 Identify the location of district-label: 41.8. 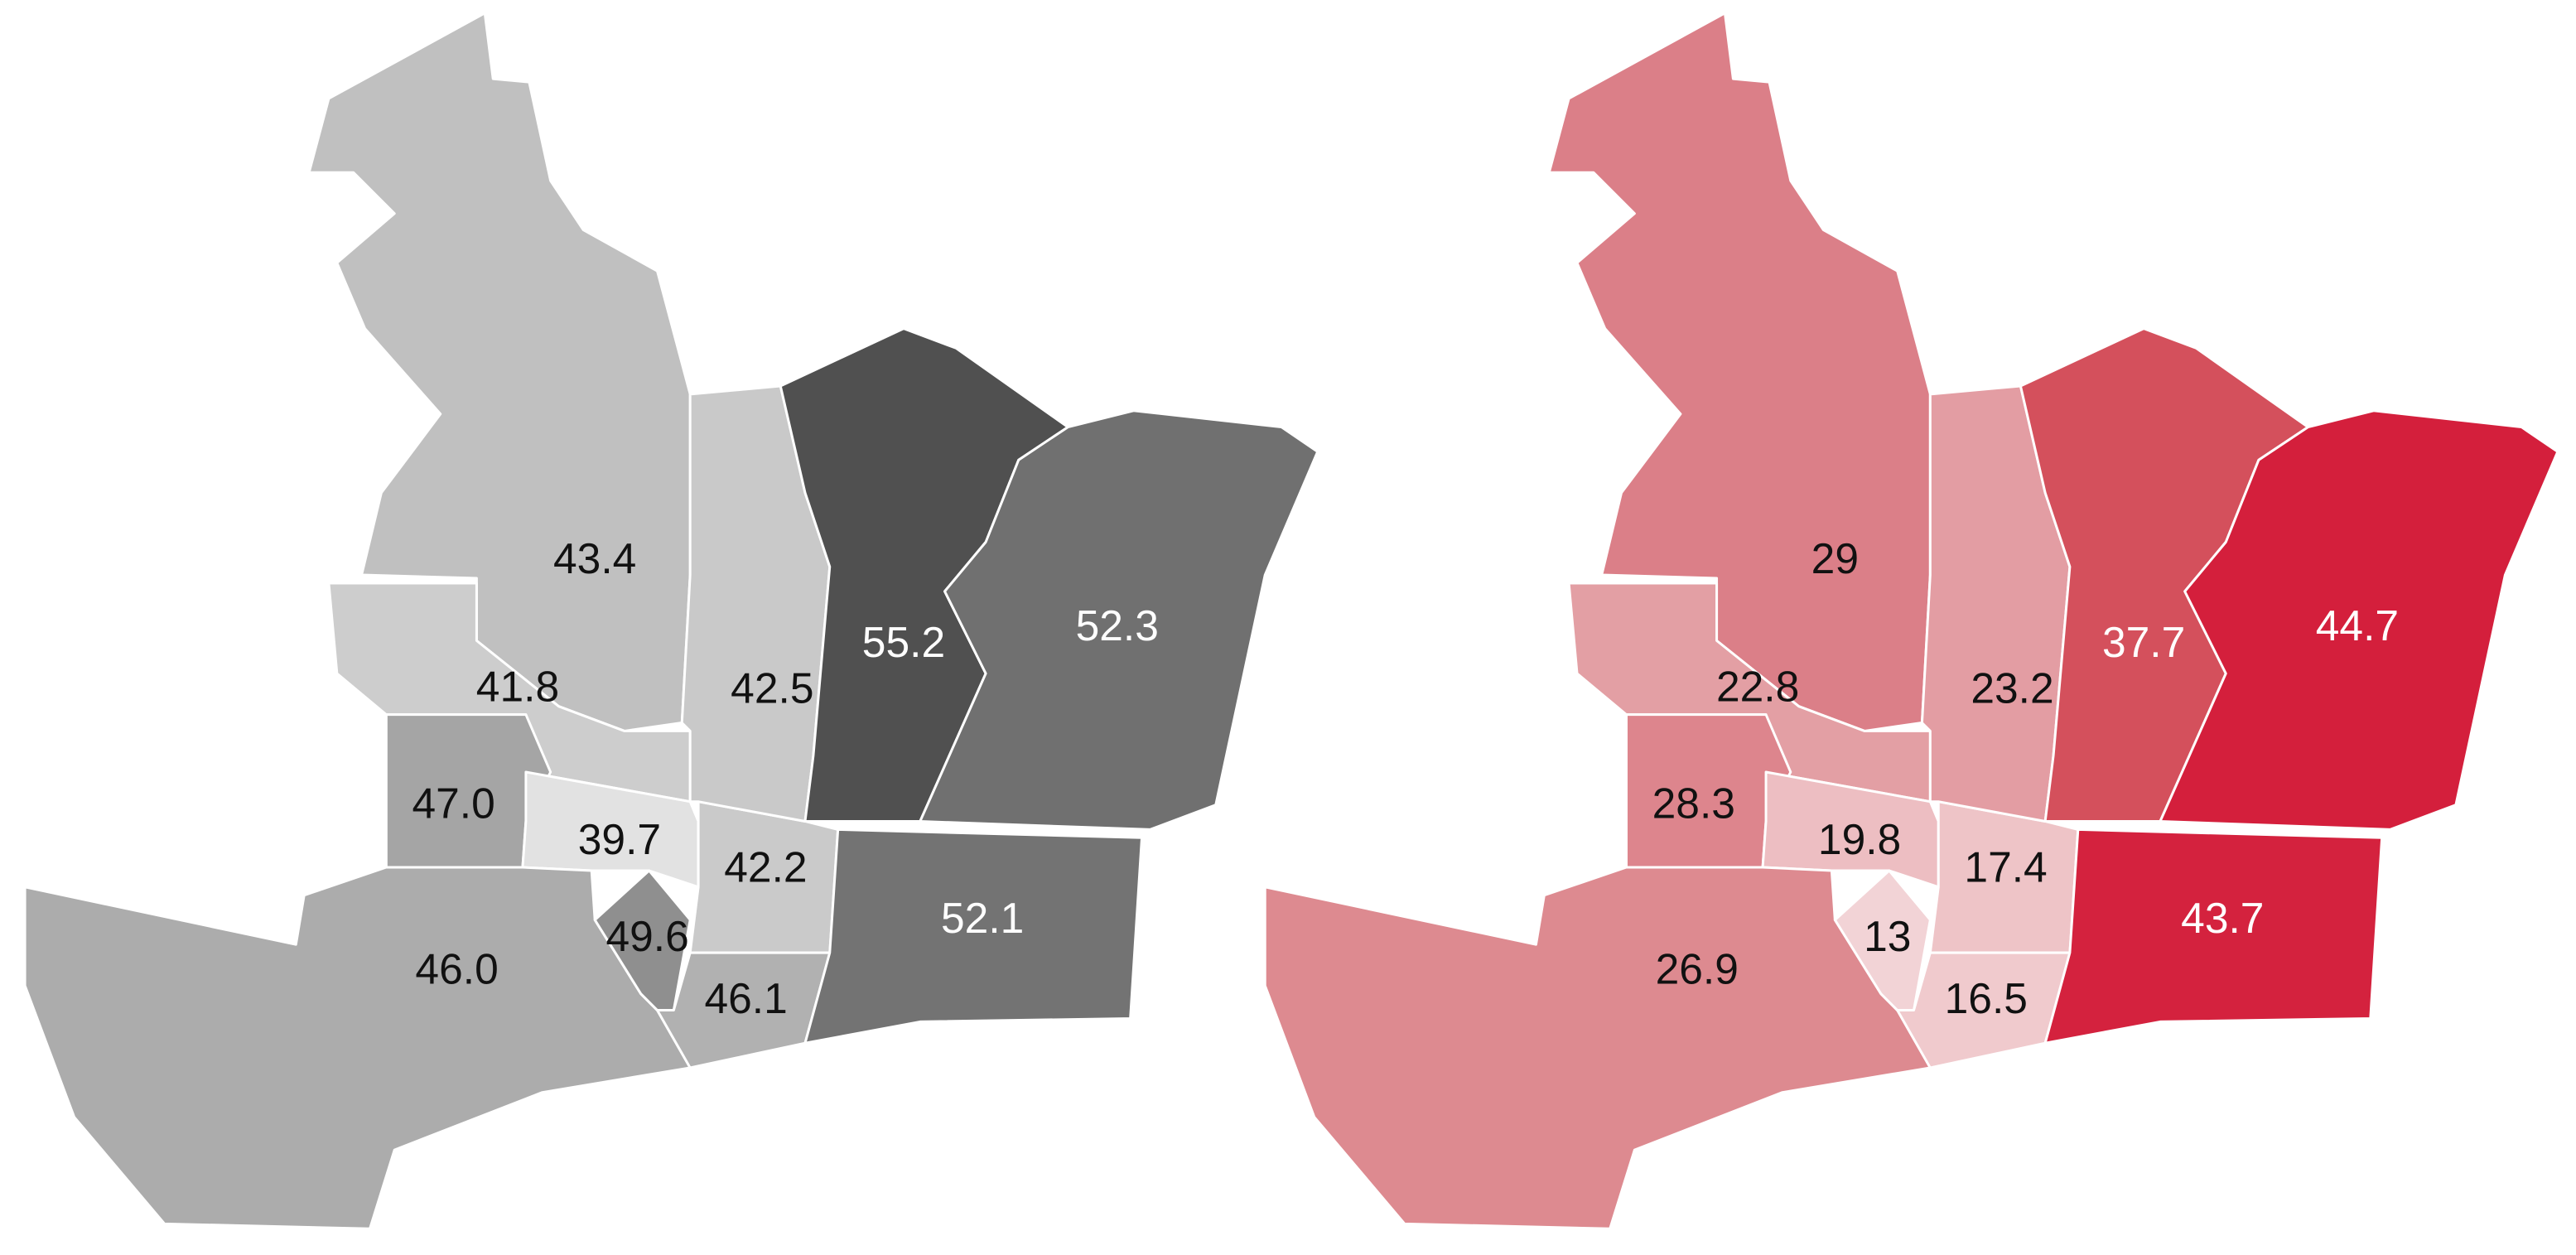
(518, 686).